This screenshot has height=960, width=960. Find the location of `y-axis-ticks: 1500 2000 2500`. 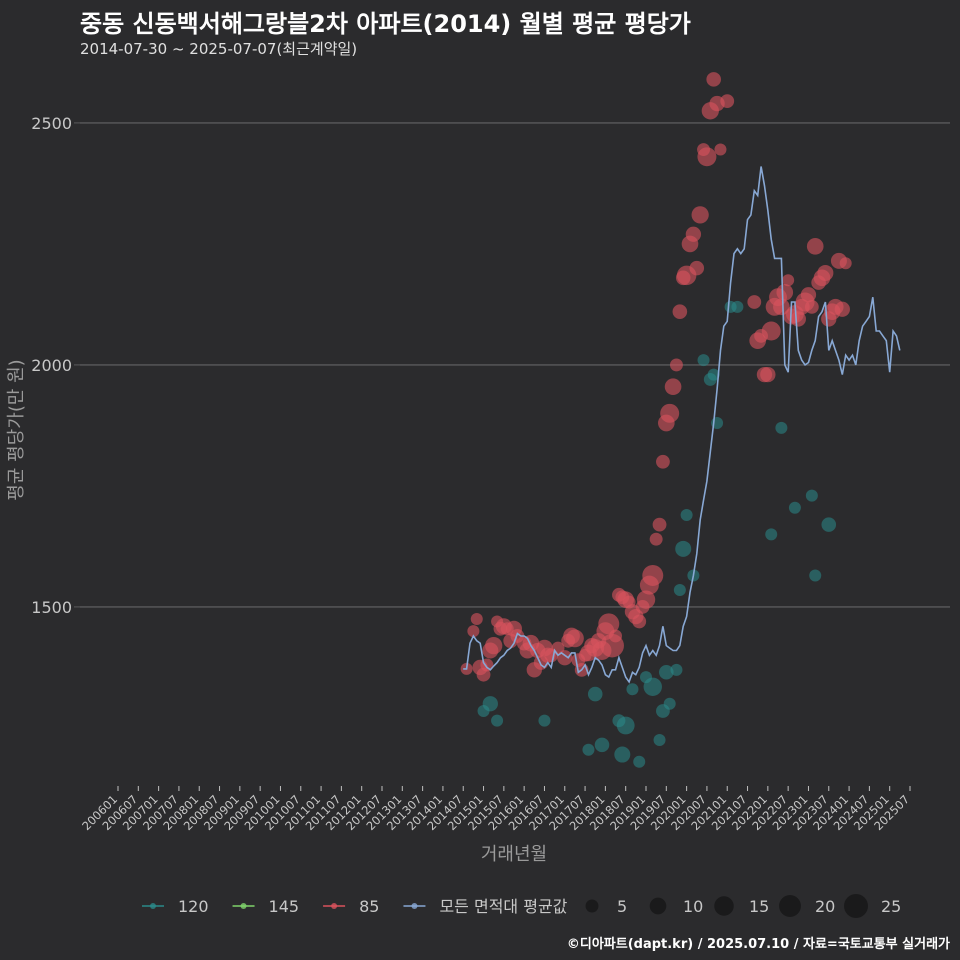

y-axis-ticks: 1500 2000 2500 is located at coordinates (55, 365).